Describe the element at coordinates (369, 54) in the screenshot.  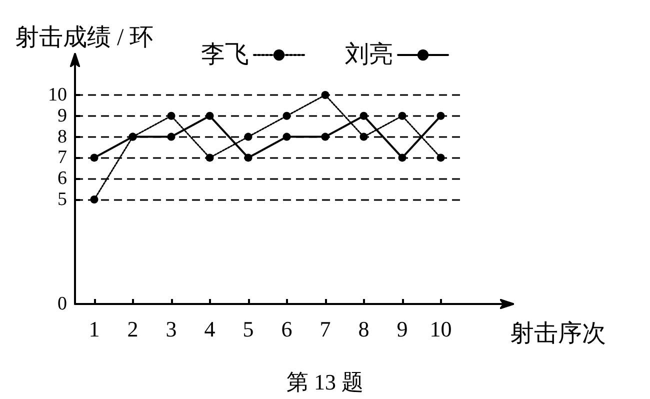
I see `legend-label: 刘亮` at that location.